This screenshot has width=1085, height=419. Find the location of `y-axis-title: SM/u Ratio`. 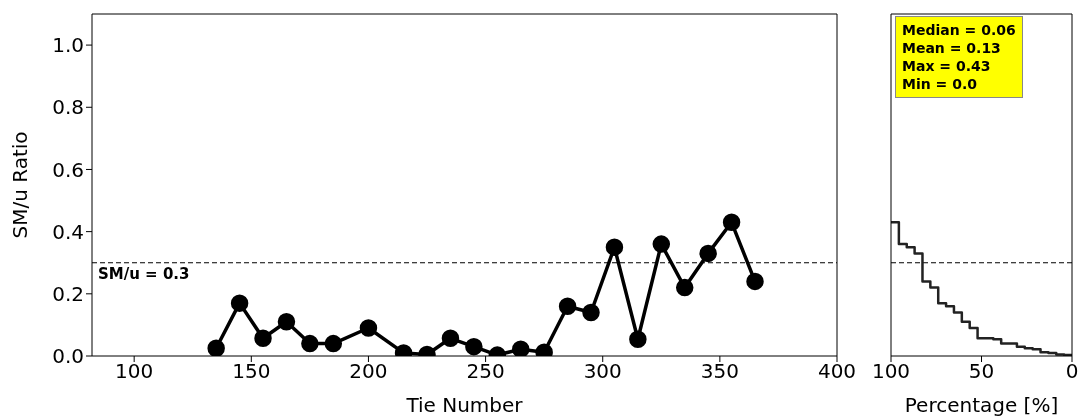

y-axis-title: SM/u Ratio is located at coordinates (20, 185).